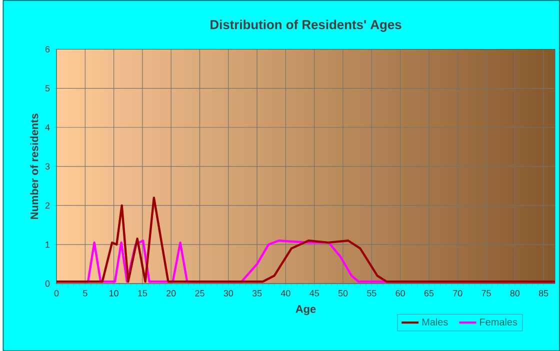 This screenshot has height=351, width=560. I want to click on x-tick-label: 55, so click(371, 293).